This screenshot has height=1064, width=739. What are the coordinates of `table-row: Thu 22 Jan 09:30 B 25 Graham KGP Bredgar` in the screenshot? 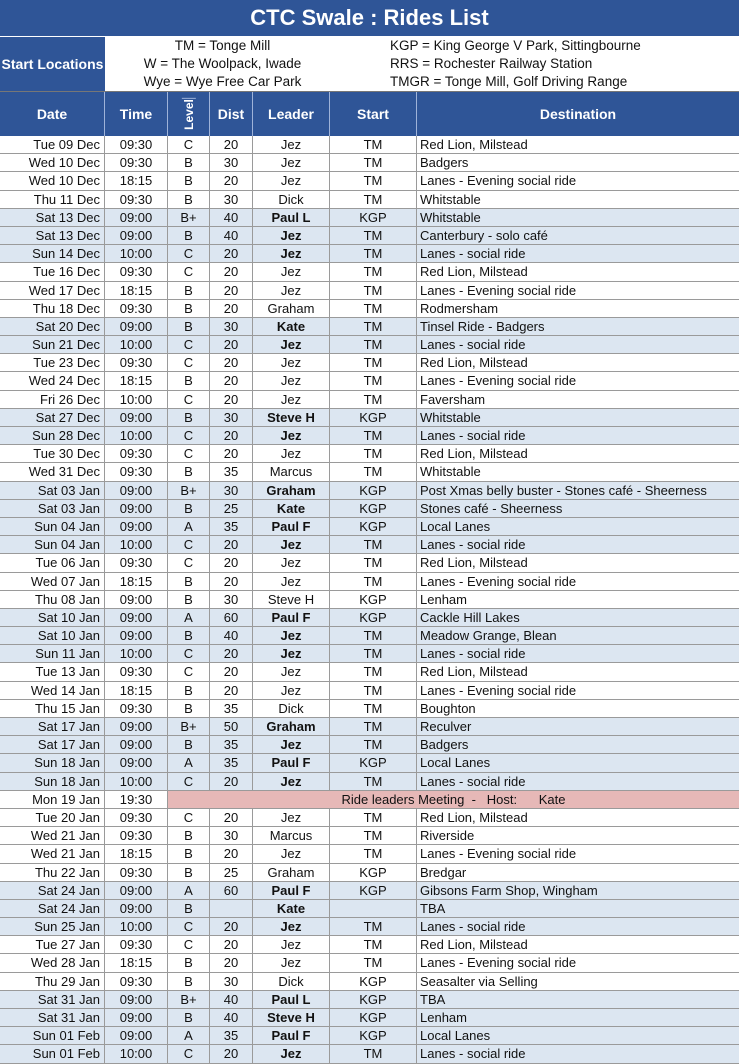 It's located at (369, 872).